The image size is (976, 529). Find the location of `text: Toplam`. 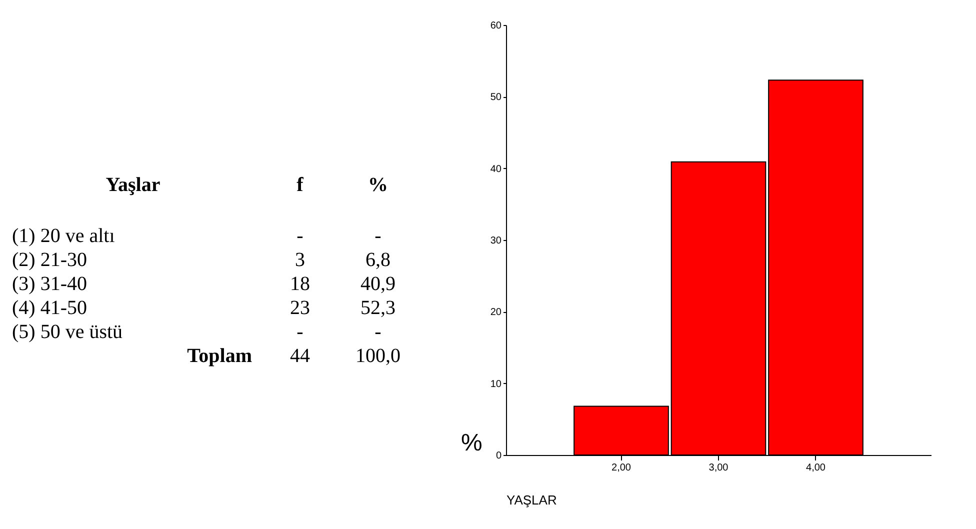

text: Toplam is located at coordinates (219, 356).